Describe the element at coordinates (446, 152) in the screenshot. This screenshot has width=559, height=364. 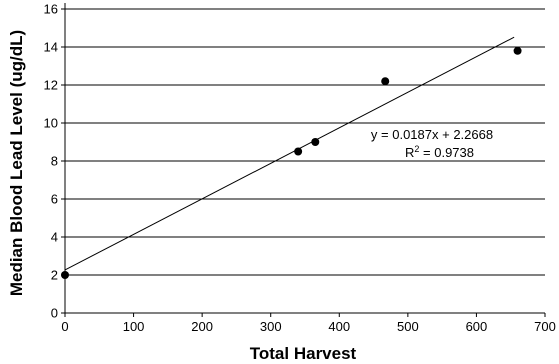
I see `r-squared-value: = 0.9738` at that location.